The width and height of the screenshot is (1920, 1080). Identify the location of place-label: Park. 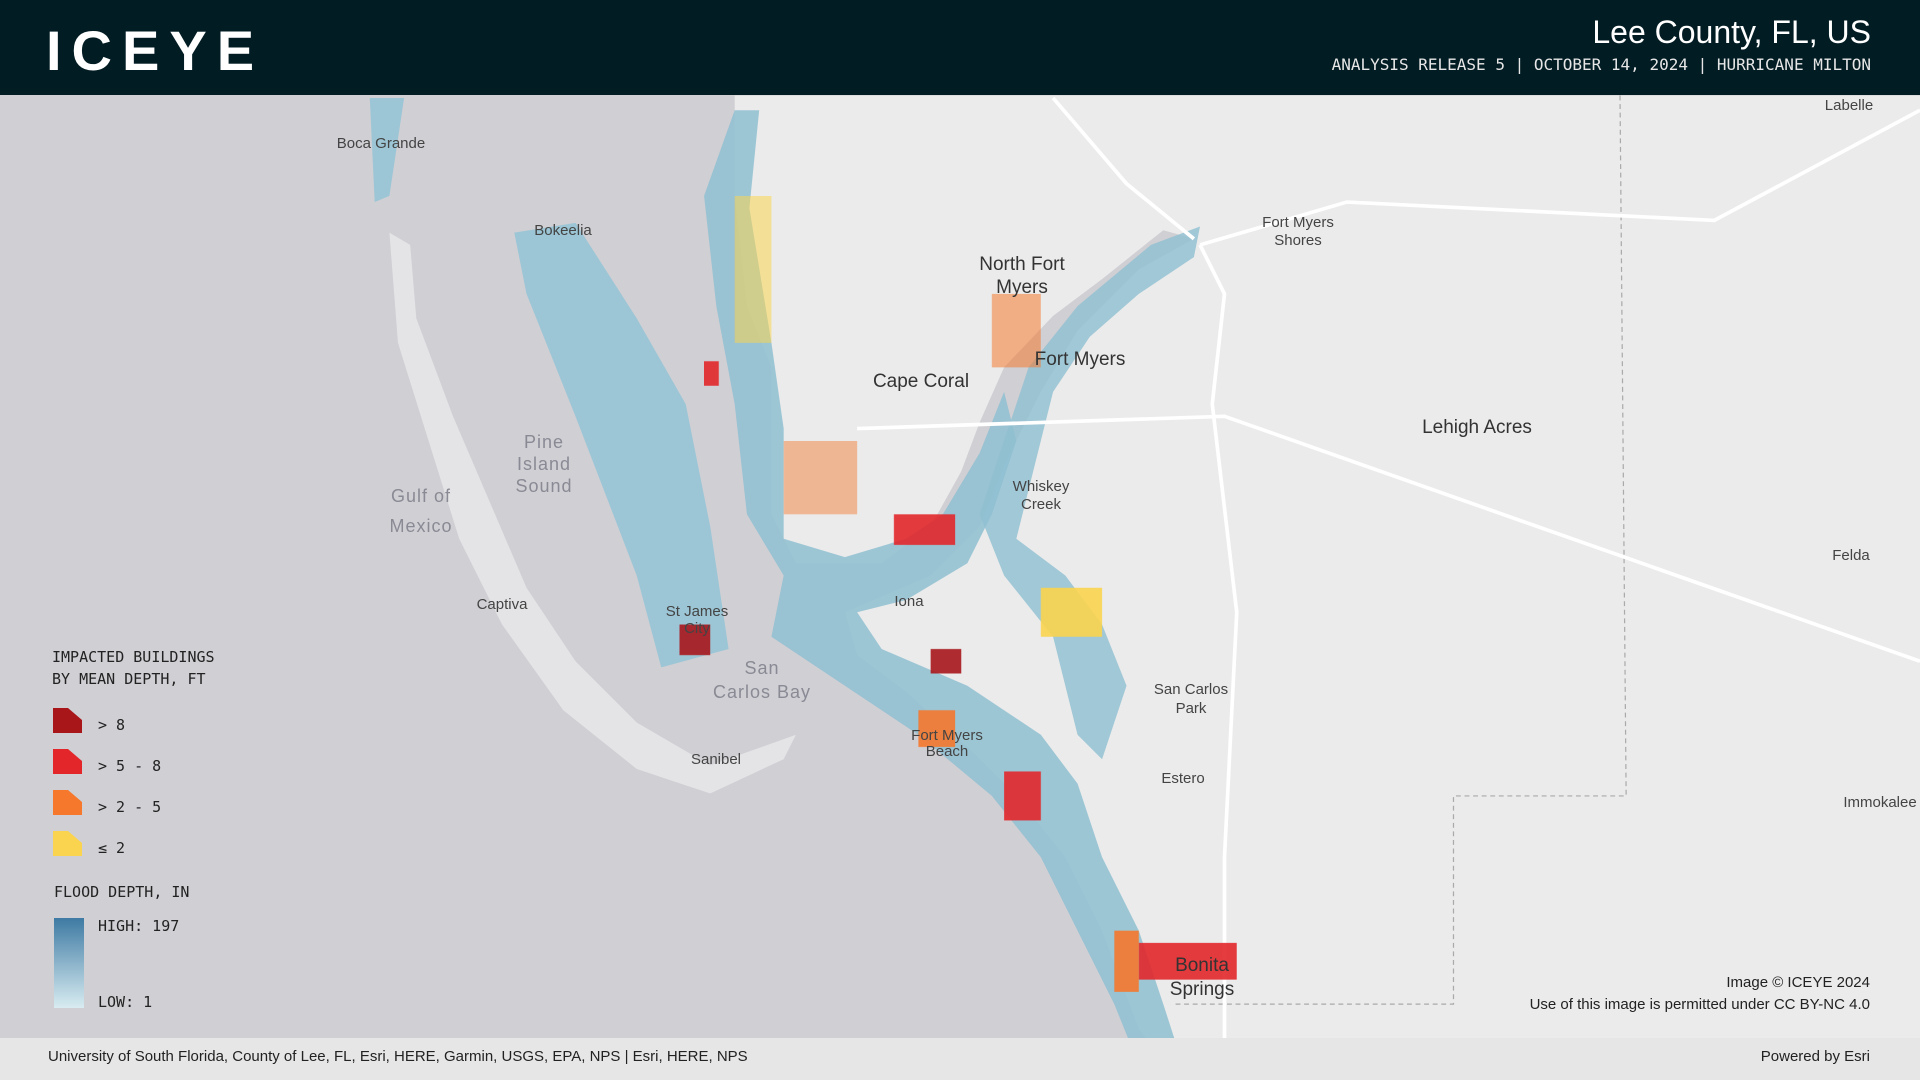
(1191, 708).